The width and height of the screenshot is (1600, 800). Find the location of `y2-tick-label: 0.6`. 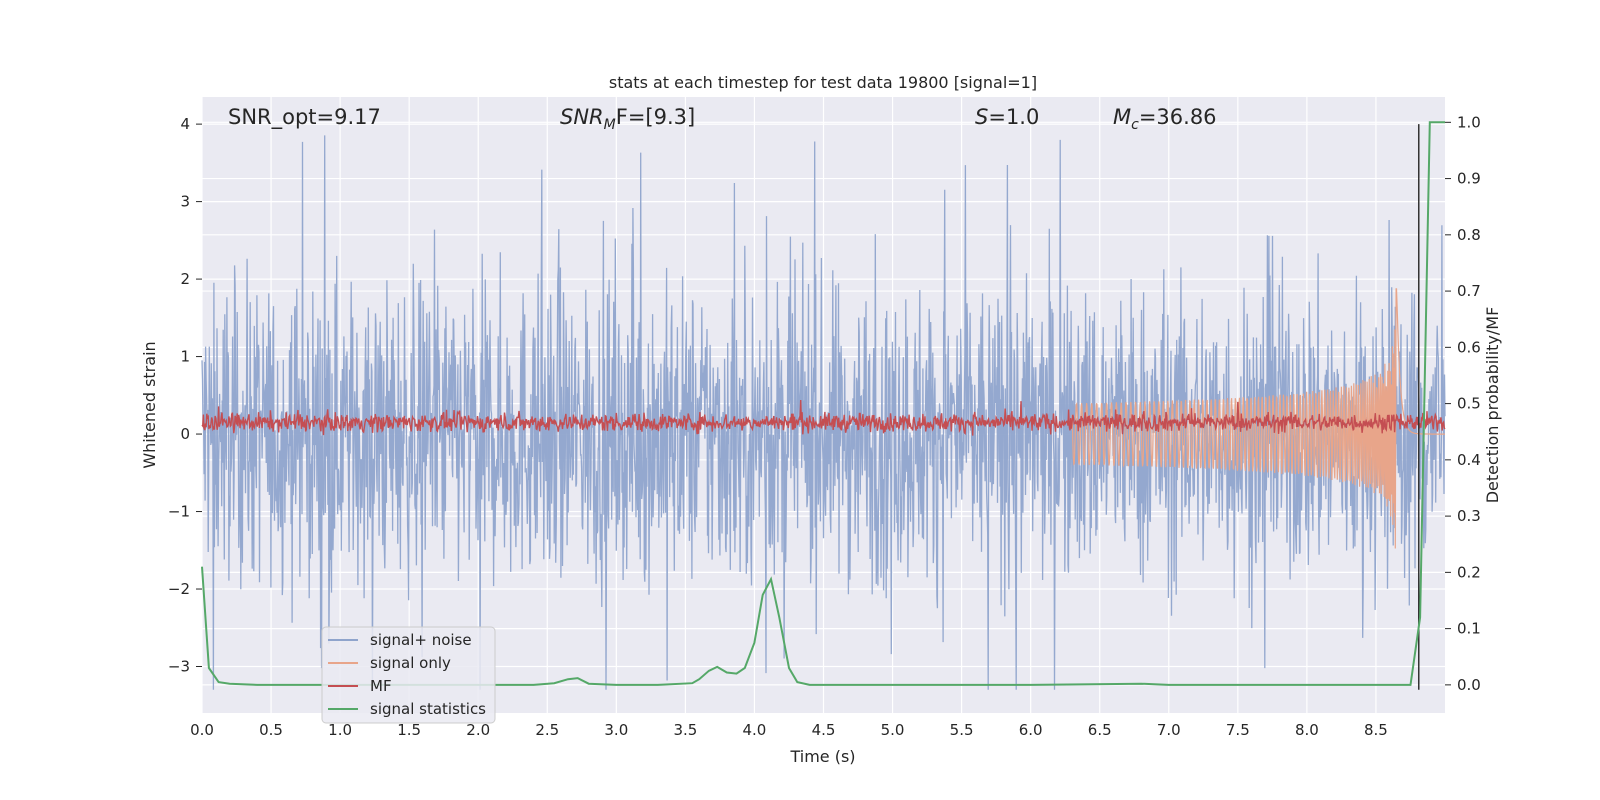

y2-tick-label: 0.6 is located at coordinates (1469, 347).